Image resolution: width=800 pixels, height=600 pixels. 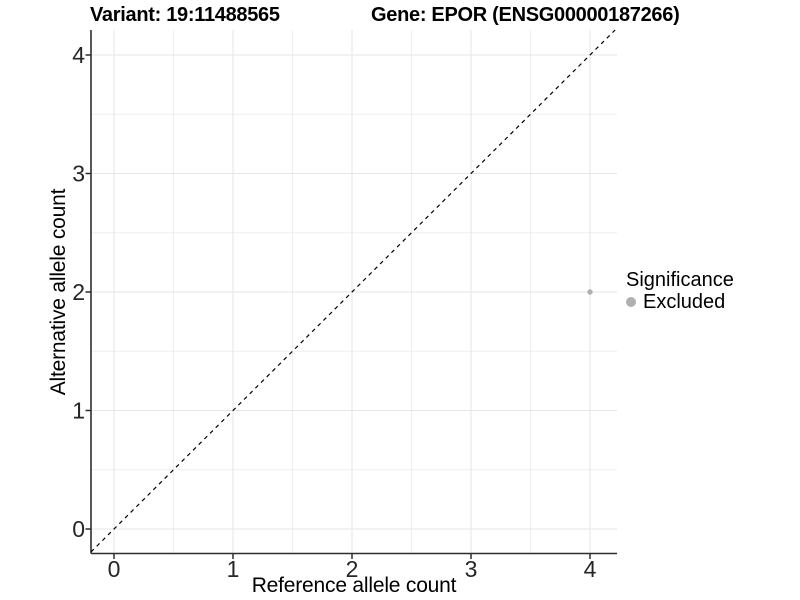 I want to click on x-tick-label: 0, so click(x=114, y=569).